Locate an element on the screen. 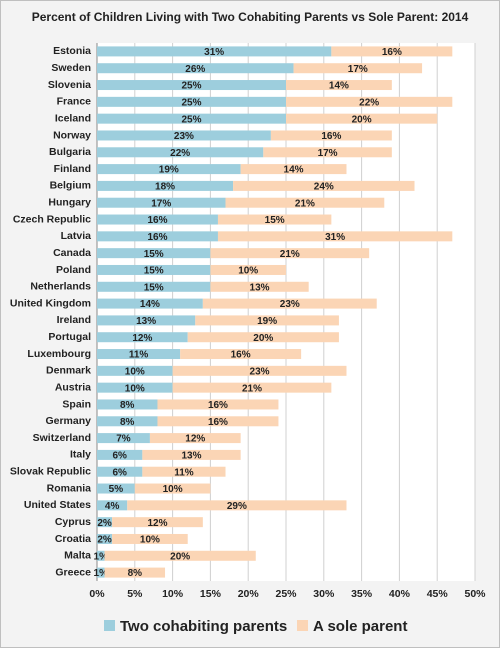 This screenshot has height=648, width=500. value-label: 21% is located at coordinates (290, 254).